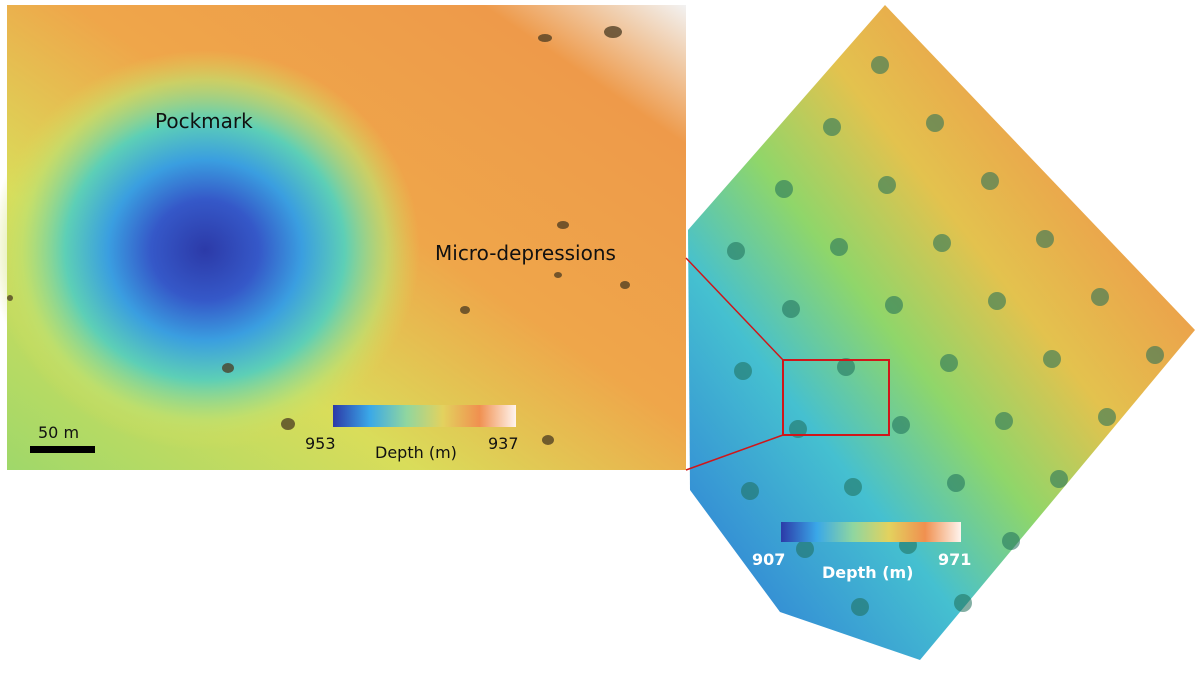  I want to click on colorbar-max: 971, so click(954, 559).